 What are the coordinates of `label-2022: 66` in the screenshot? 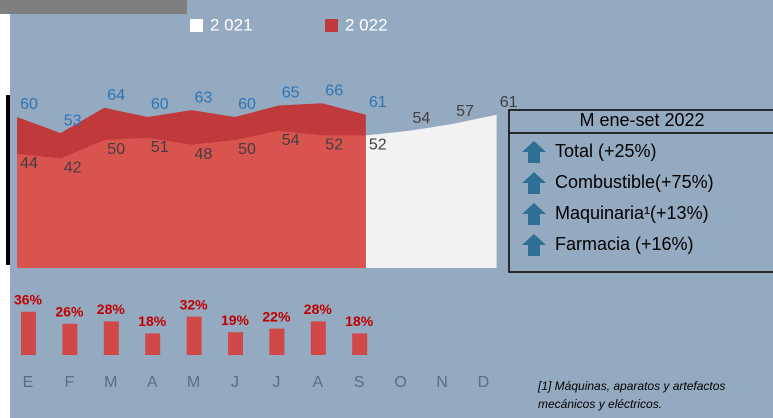 It's located at (334, 90).